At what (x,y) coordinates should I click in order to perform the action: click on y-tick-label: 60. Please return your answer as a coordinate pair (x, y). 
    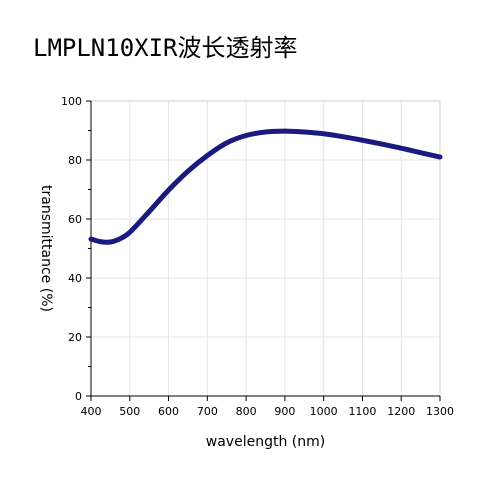
    Looking at the image, I should click on (75, 219).